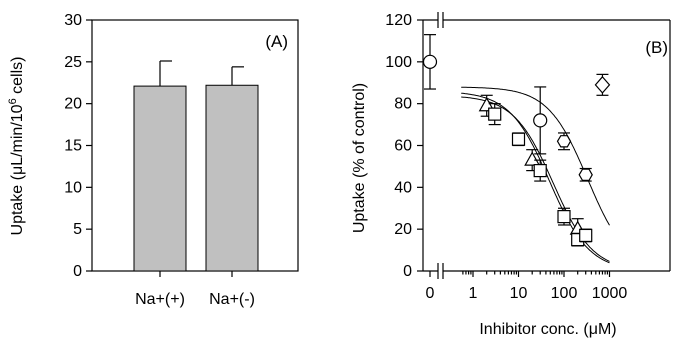 This screenshot has width=682, height=350. What do you see at coordinates (16, 146) in the screenshot?
I see `panel-a-y-axis-label: Uptake (μL/min/106 cells)` at bounding box center [16, 146].